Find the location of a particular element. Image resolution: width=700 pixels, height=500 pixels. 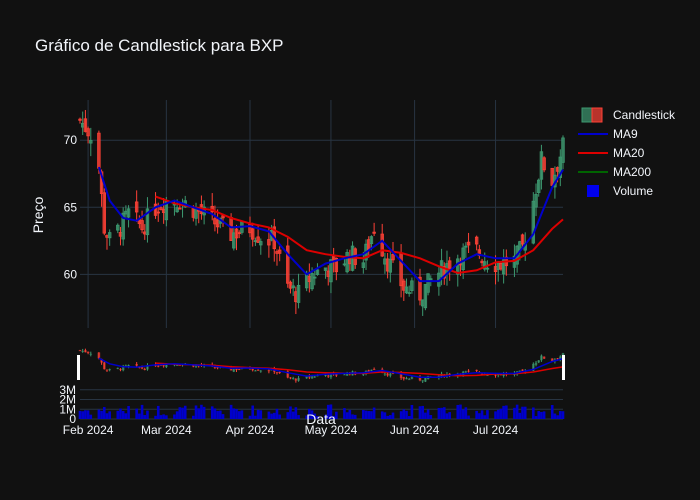

volume-bars is located at coordinates (321, 411).